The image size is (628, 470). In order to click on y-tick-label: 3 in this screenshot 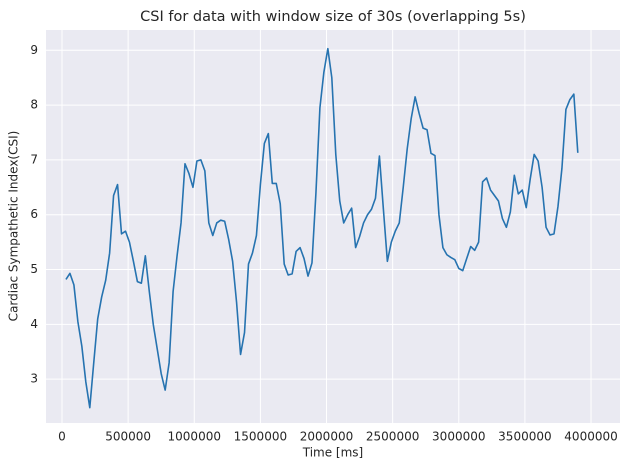, I will do `click(34, 379)`.